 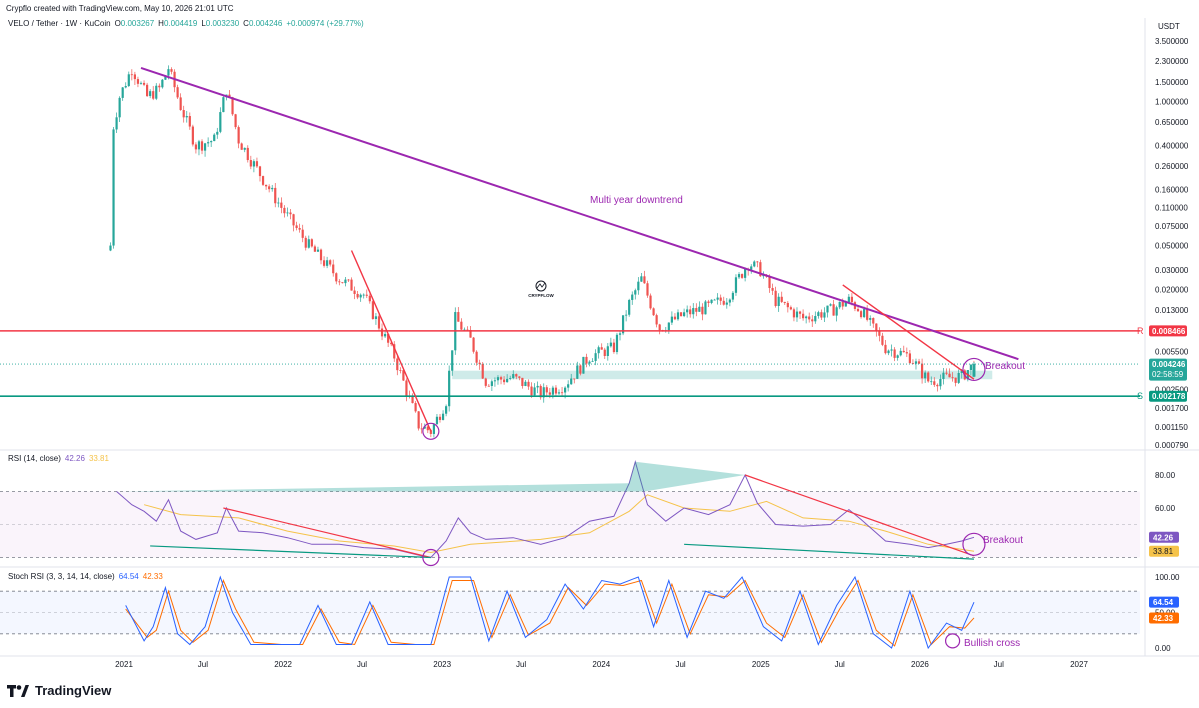 I want to click on demand-zone, so click(x=722, y=375).